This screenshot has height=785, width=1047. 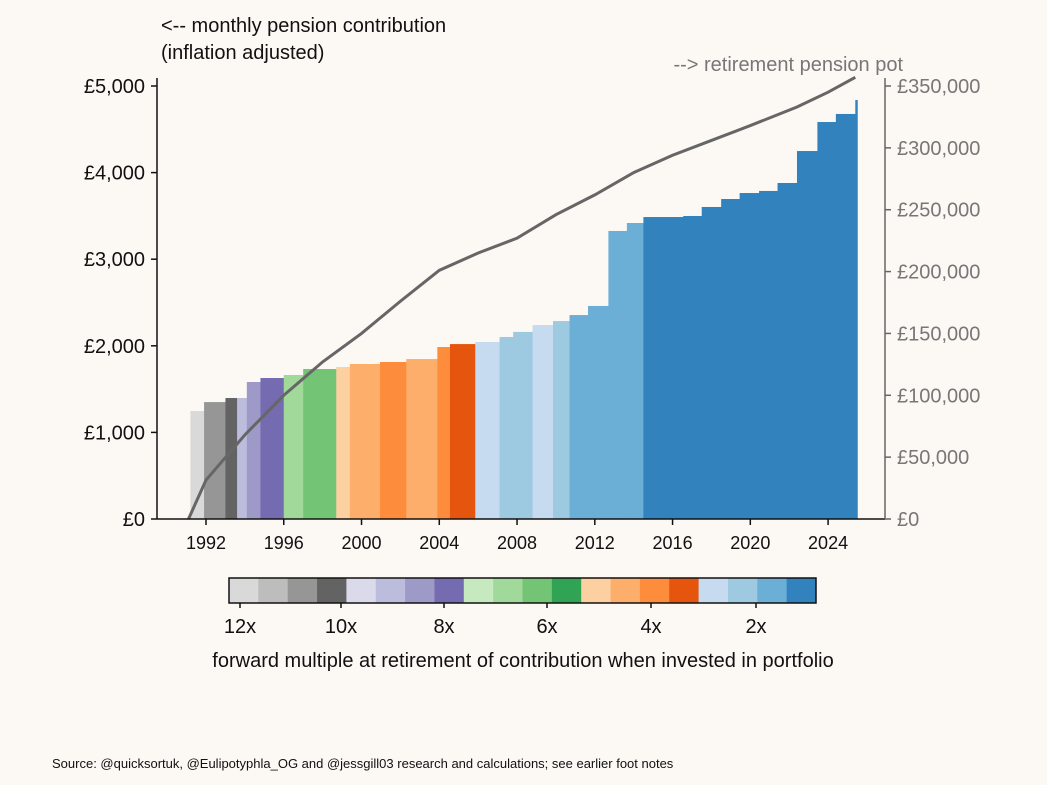 I want to click on colorbar-tick-label: 8x, so click(x=443, y=627).